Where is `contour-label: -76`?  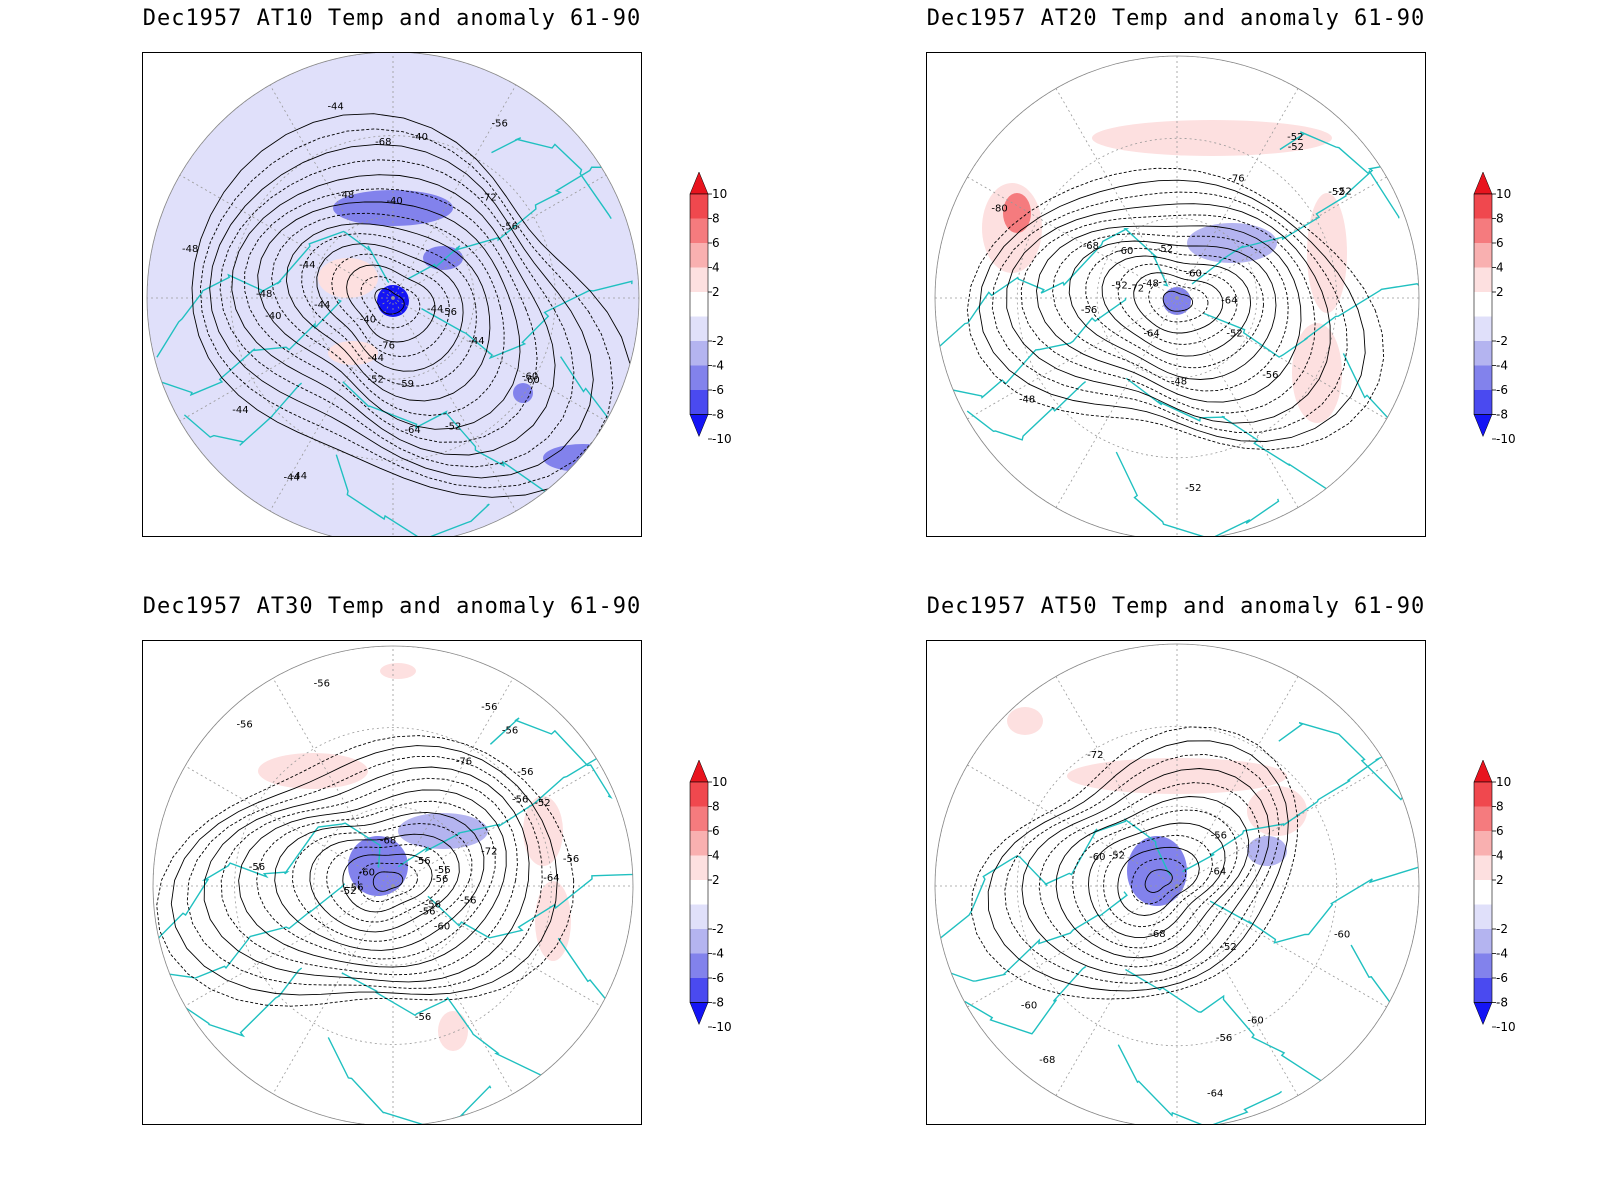 contour-label: -76 is located at coordinates (387, 346).